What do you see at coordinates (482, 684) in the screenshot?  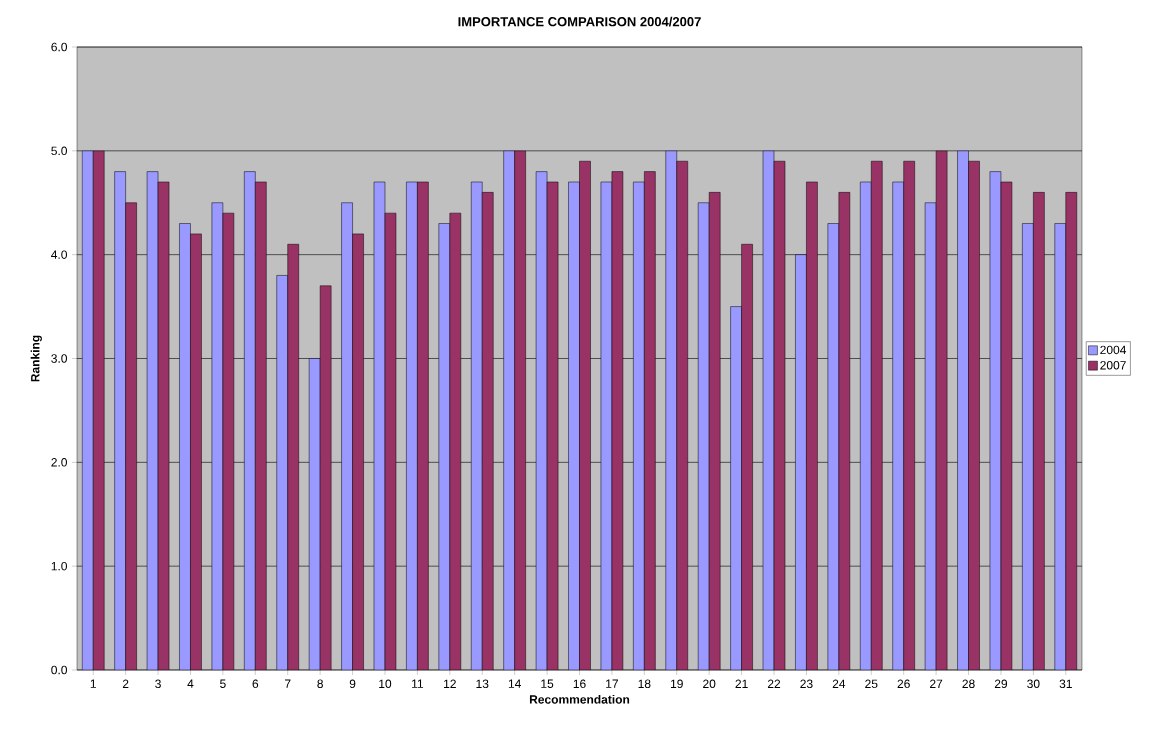 I see `x-tick-label: 13` at bounding box center [482, 684].